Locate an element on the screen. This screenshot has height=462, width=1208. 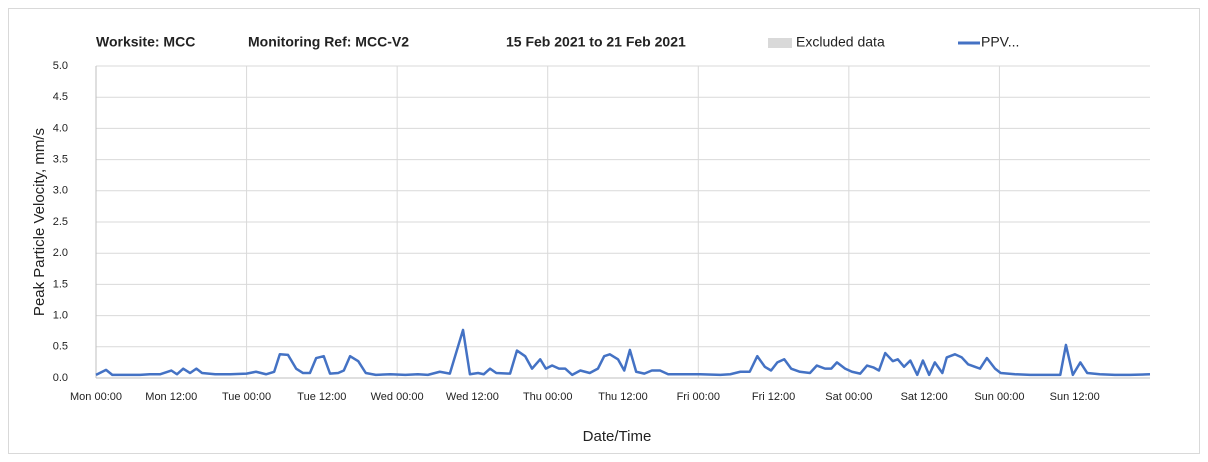
y-axis-title: Peak Particle Velocity, mm/s is located at coordinates (39, 222).